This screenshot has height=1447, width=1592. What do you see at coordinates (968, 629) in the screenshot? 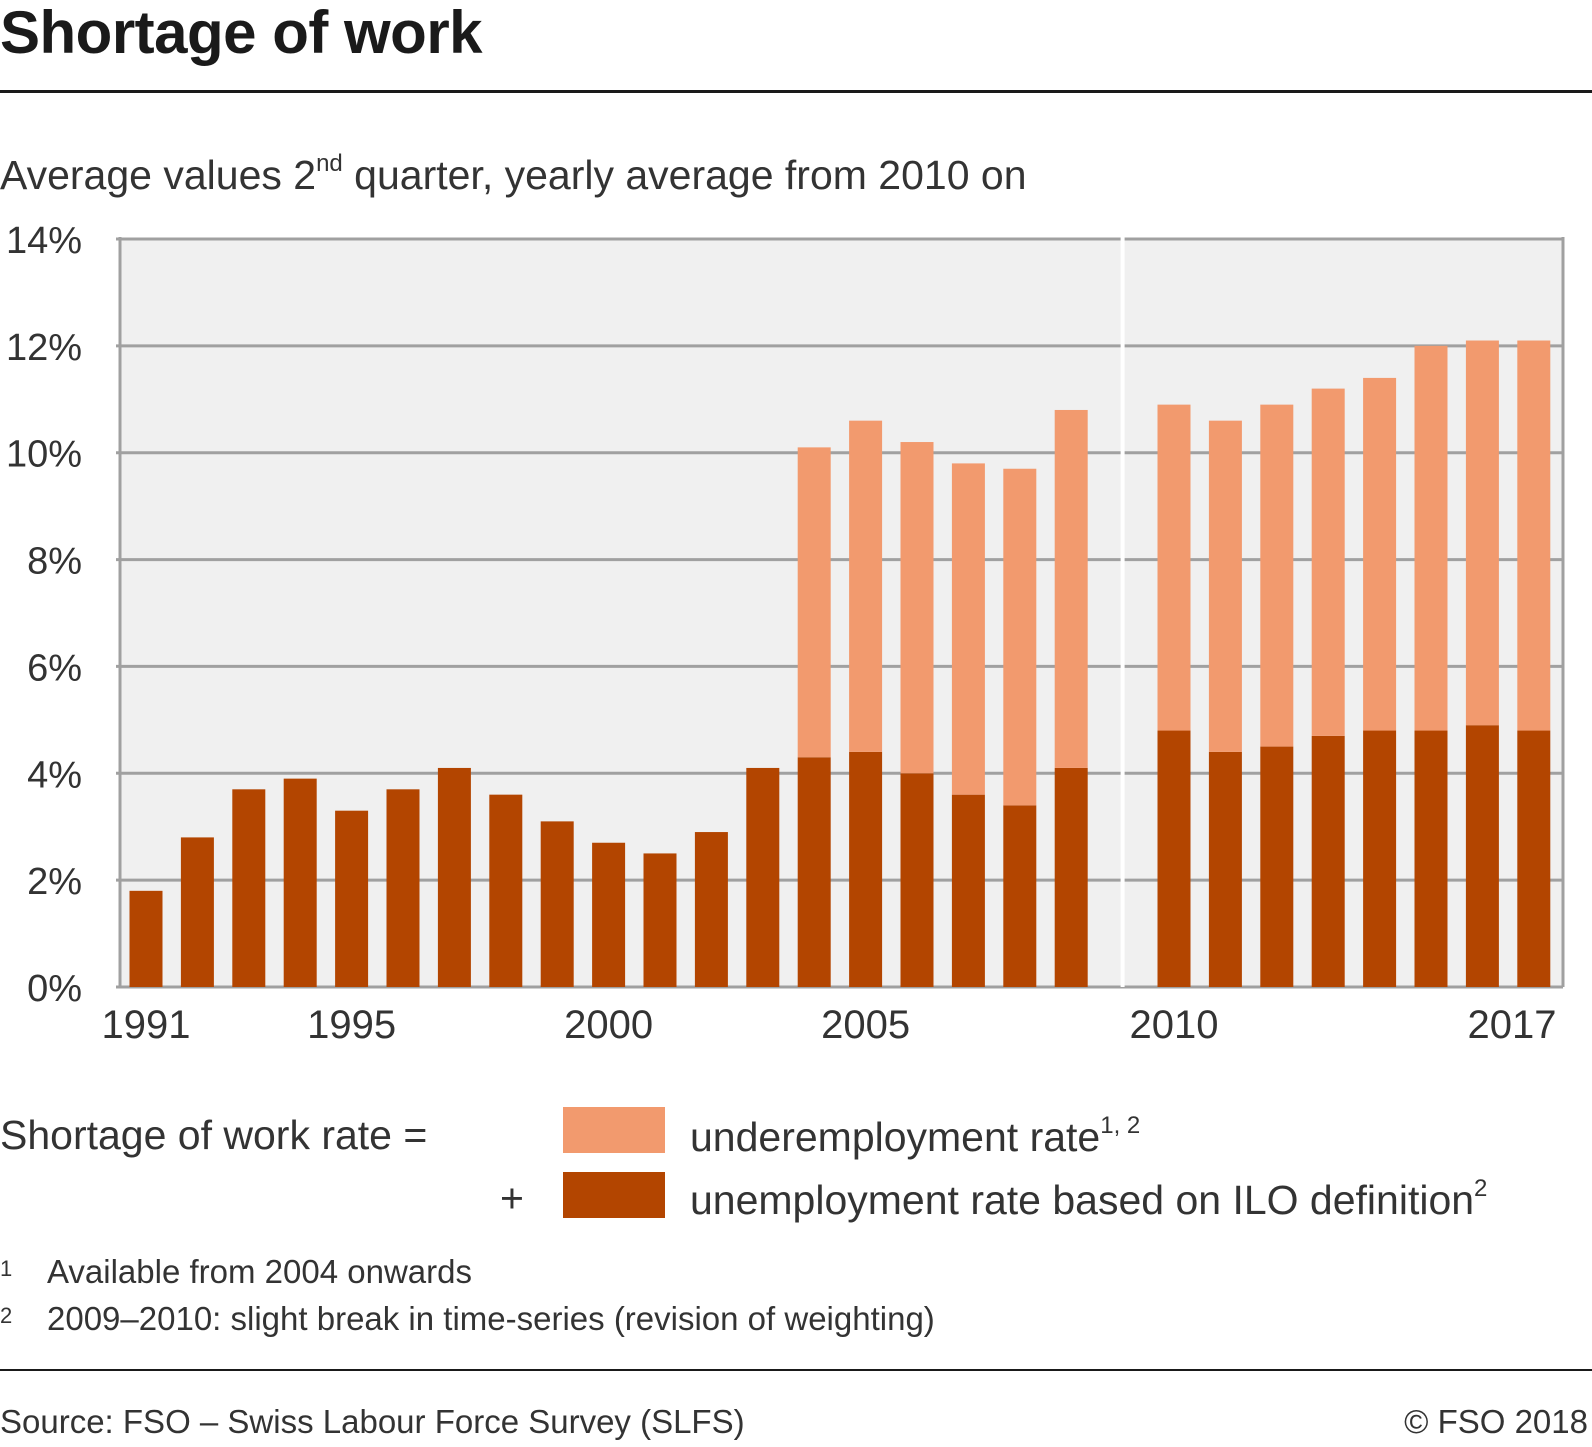
I see `bar-underemployment-2007` at bounding box center [968, 629].